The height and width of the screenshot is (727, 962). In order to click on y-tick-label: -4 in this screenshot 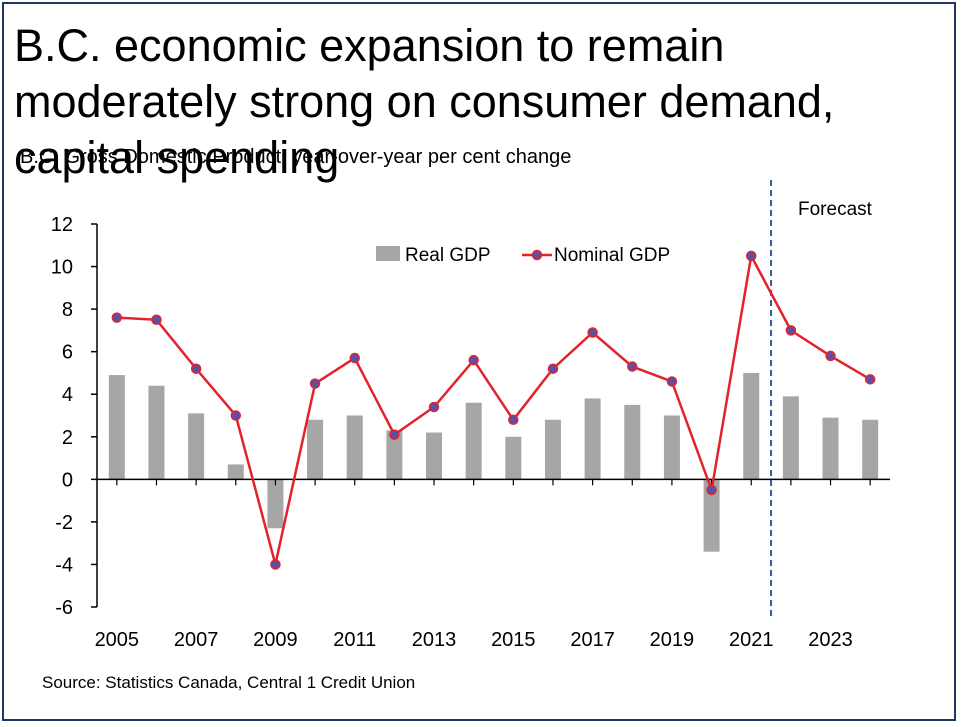, I will do `click(64, 565)`.